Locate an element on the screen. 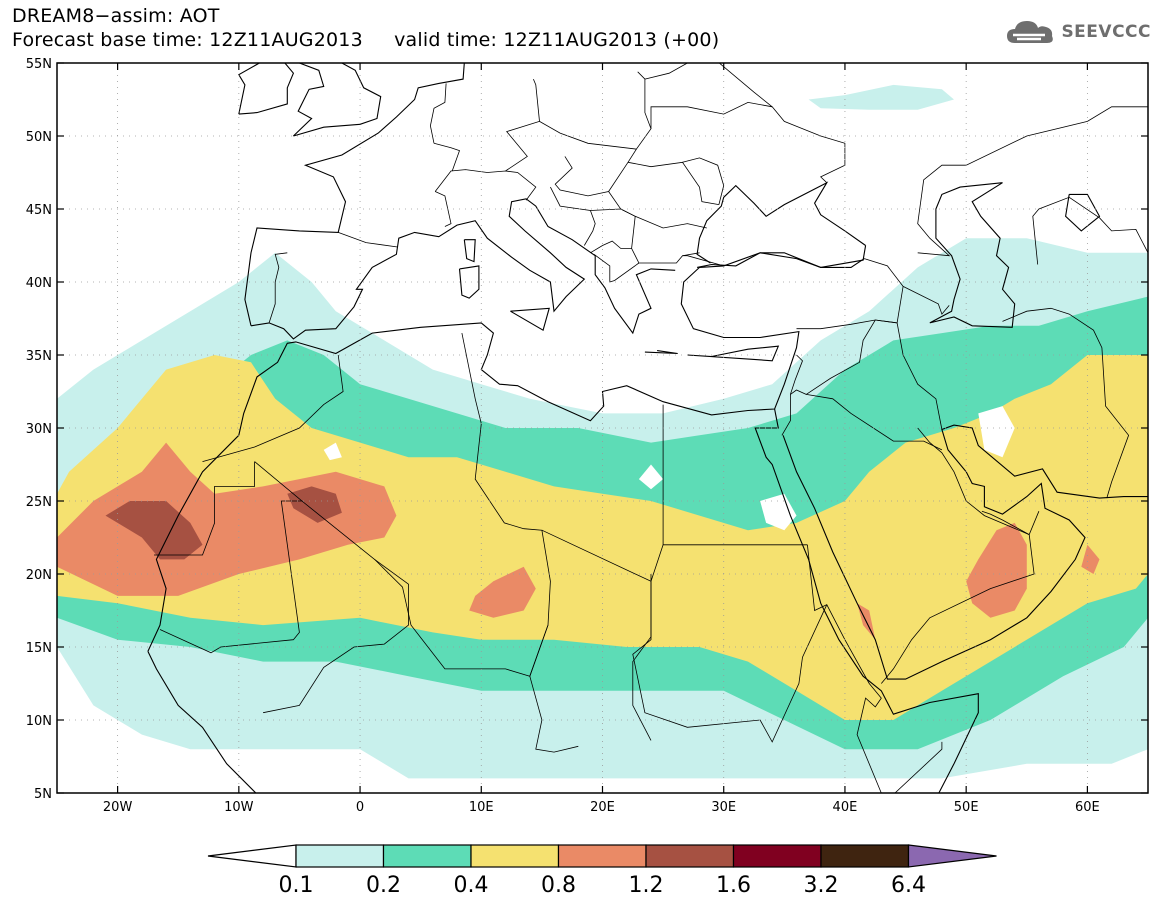  lon-label-20E: 20E is located at coordinates (602, 807).